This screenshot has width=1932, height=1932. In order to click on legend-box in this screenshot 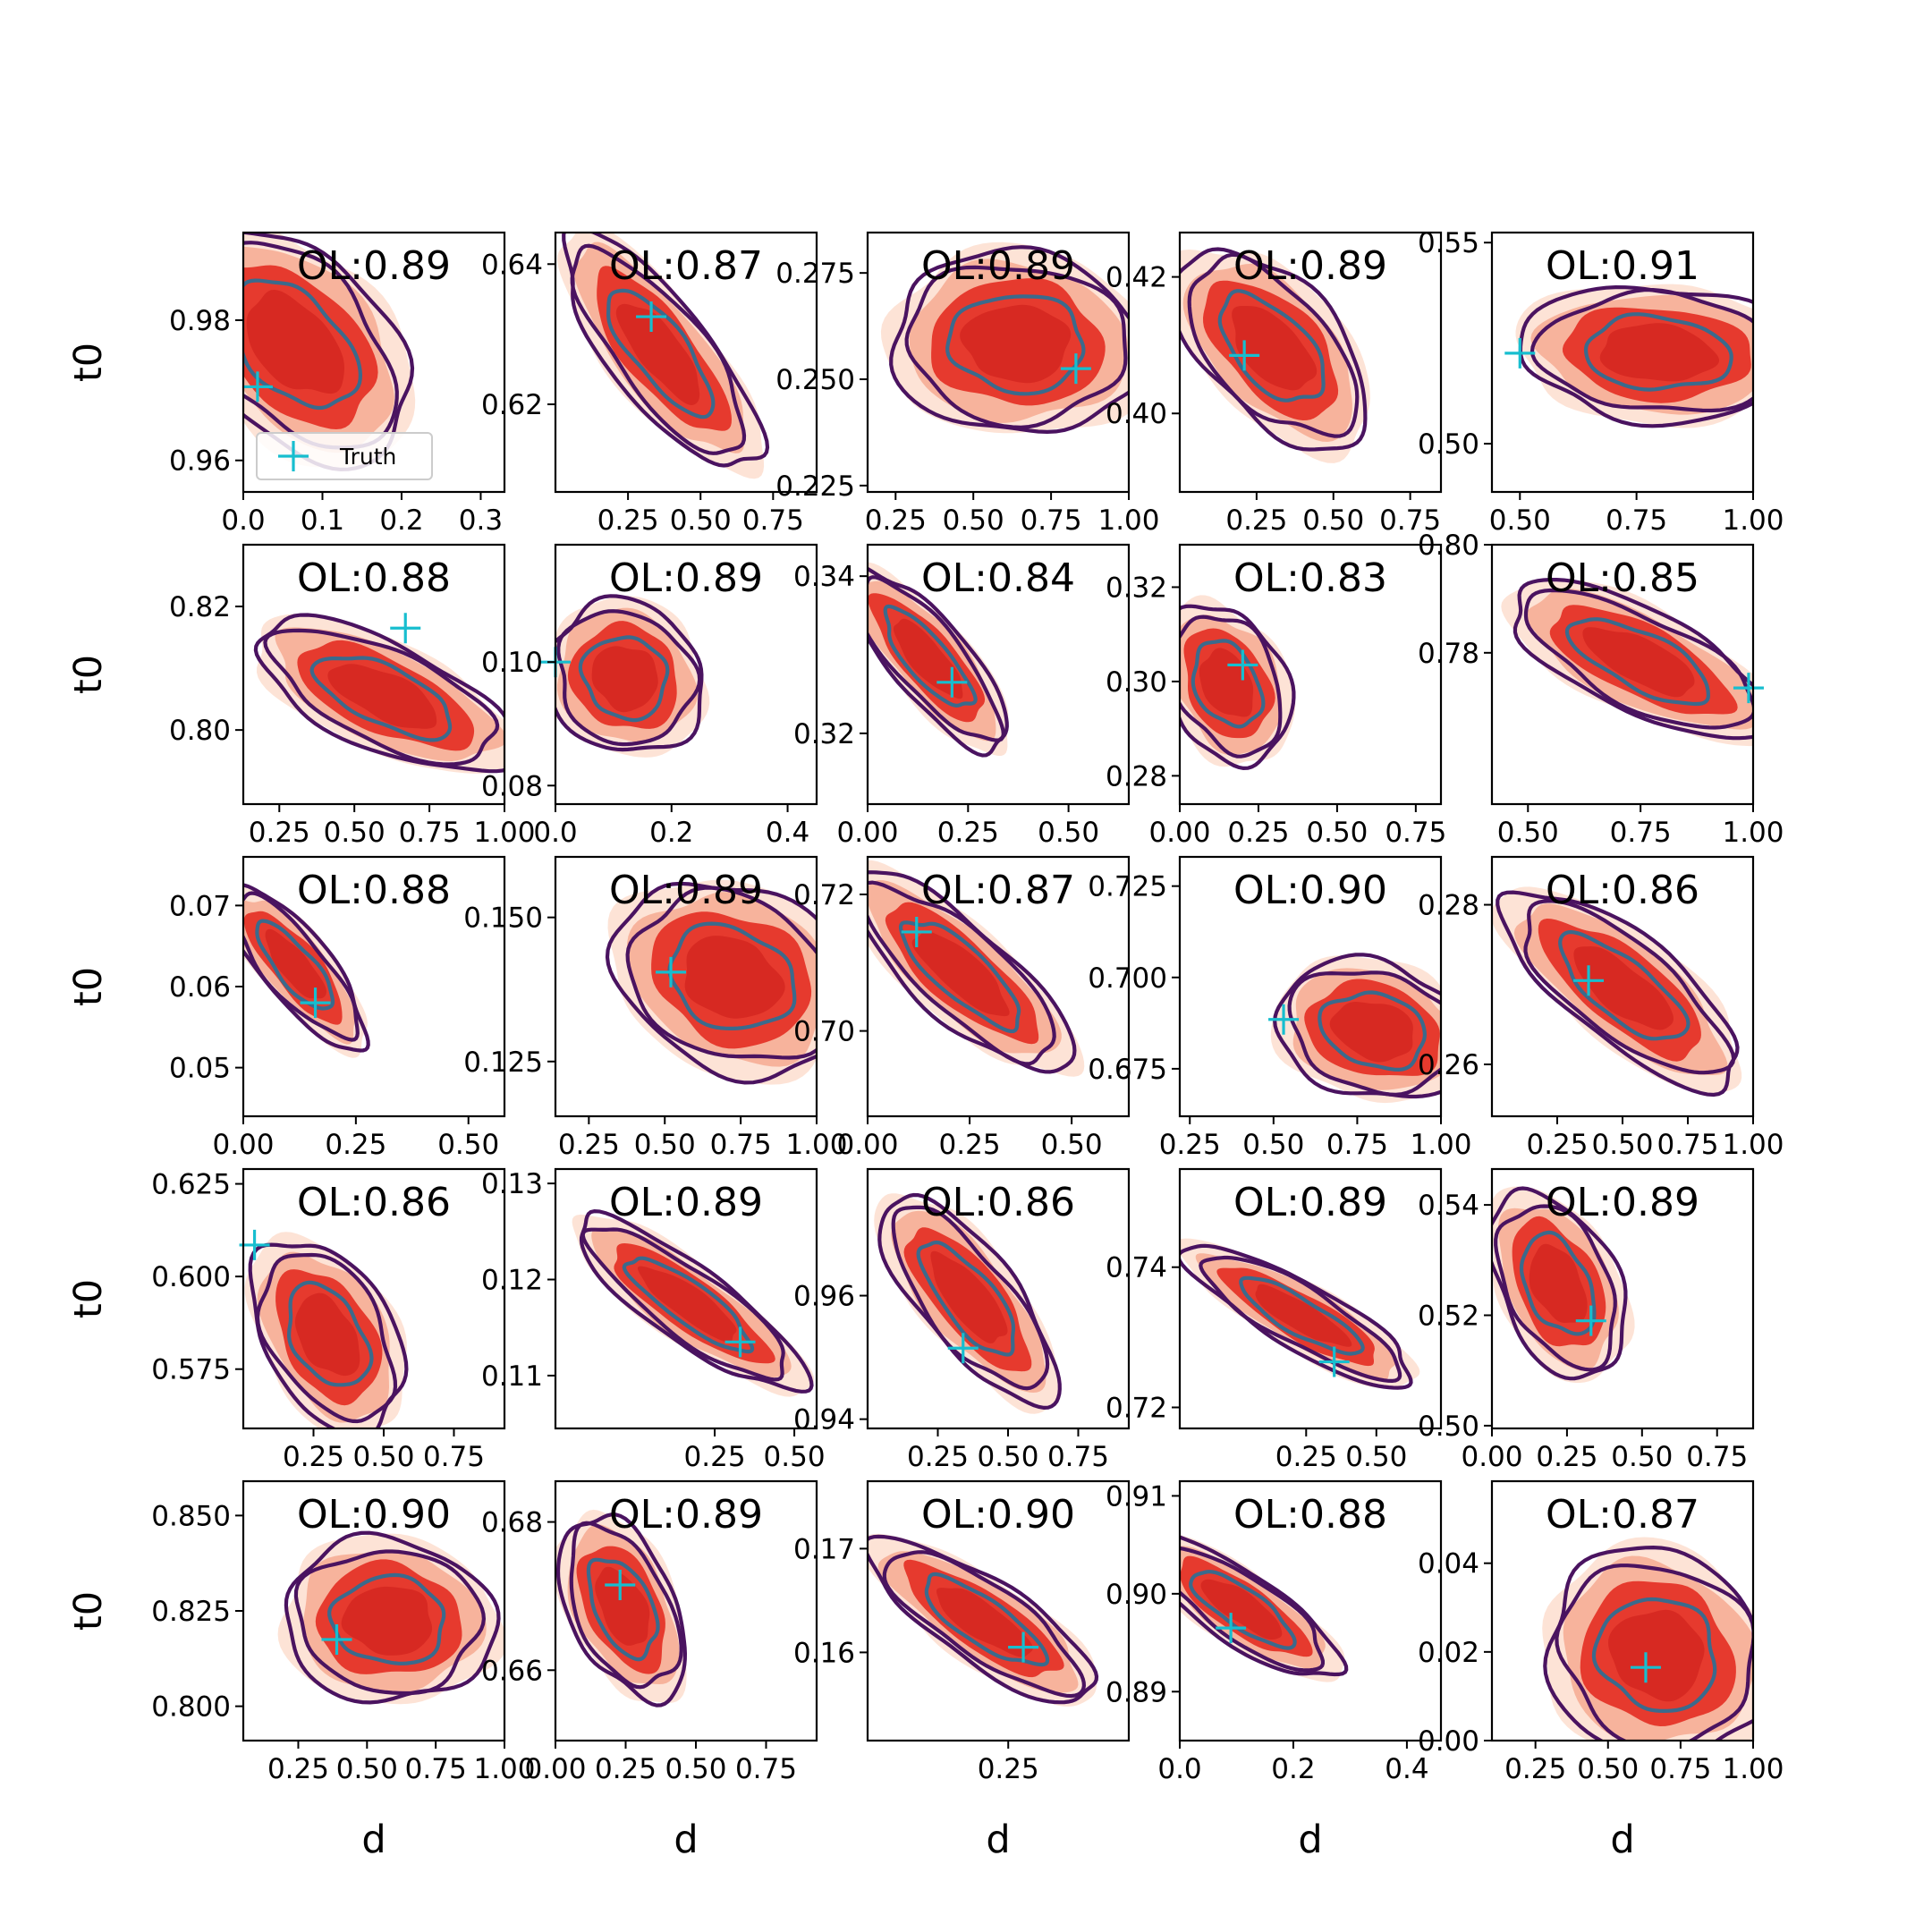, I will do `click(344, 456)`.